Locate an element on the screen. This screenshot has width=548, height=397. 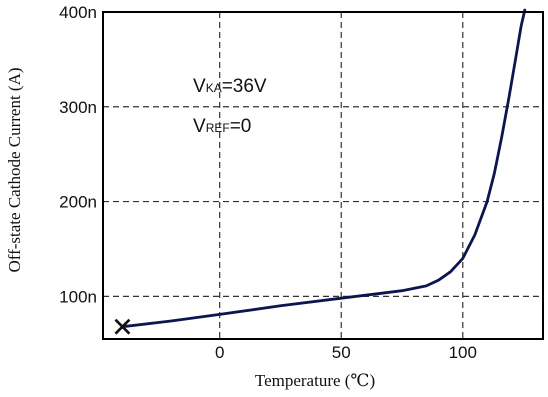
annotation-label: VREF=0 is located at coordinates (222, 126).